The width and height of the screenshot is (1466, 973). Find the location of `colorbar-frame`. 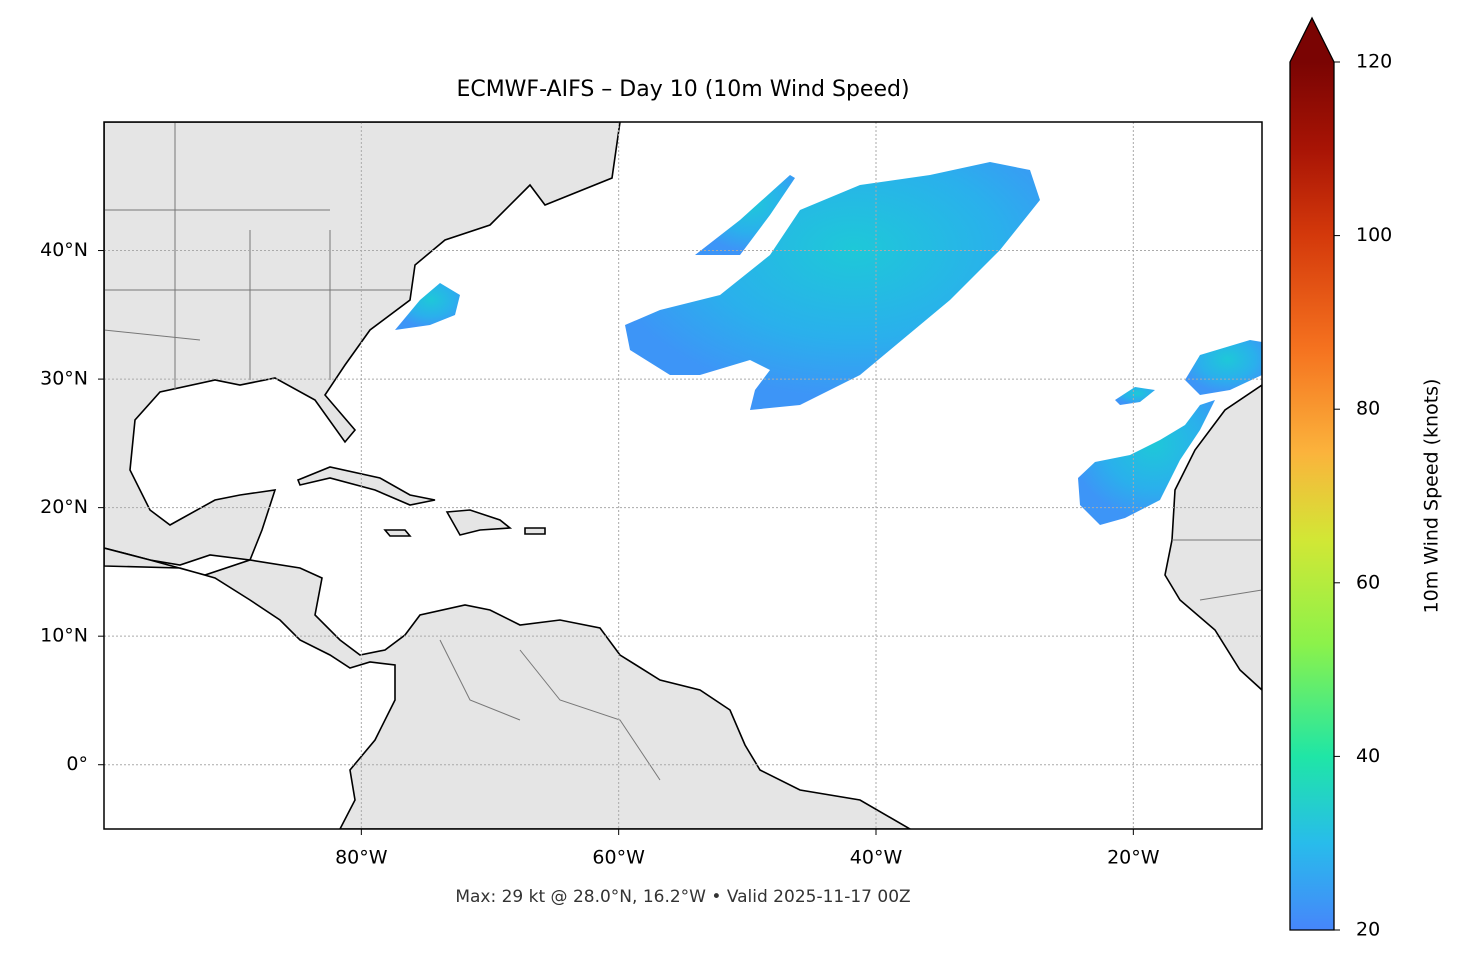

colorbar-frame is located at coordinates (1312, 473).